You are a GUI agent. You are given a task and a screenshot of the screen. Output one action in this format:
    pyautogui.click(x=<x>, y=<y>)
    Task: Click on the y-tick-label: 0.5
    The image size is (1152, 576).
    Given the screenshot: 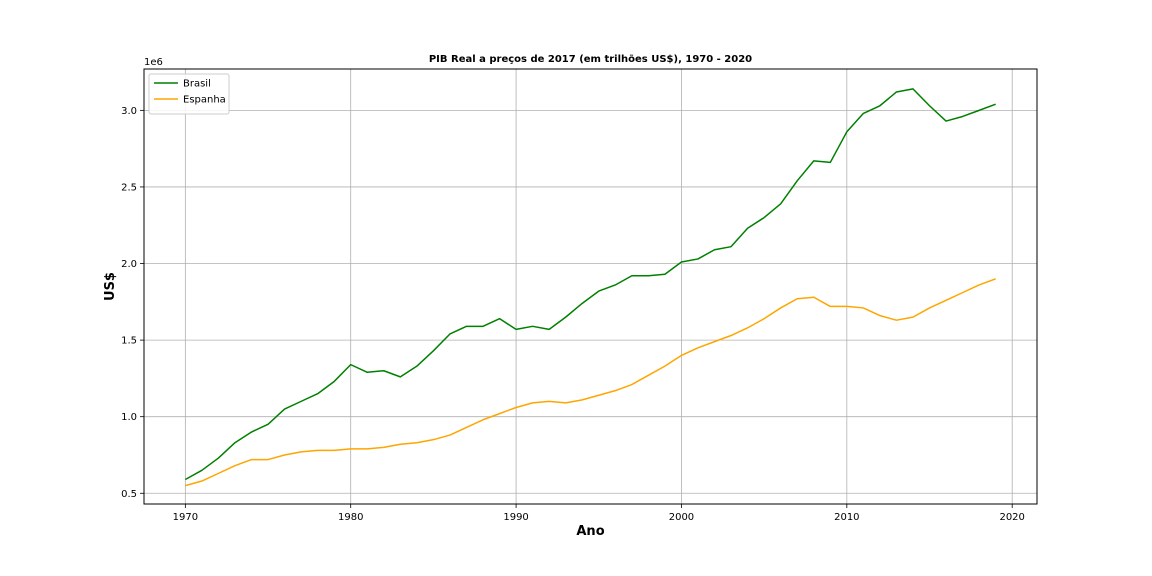 What is the action you would take?
    pyautogui.click(x=129, y=494)
    